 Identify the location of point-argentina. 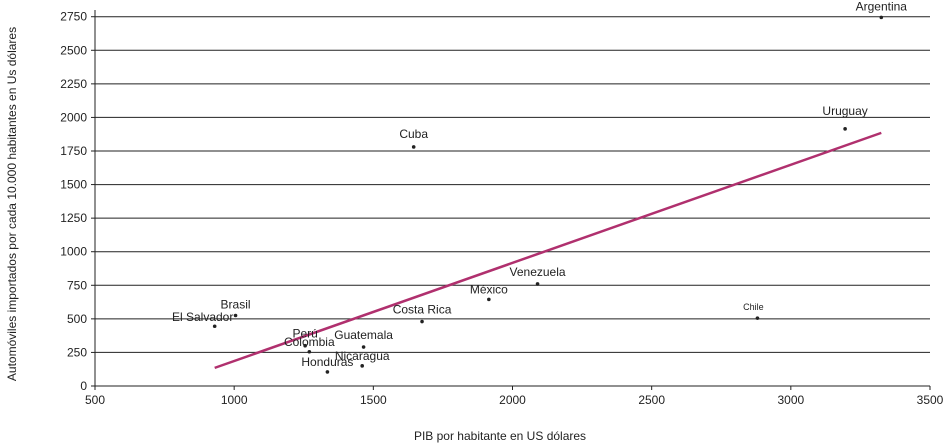
(881, 17).